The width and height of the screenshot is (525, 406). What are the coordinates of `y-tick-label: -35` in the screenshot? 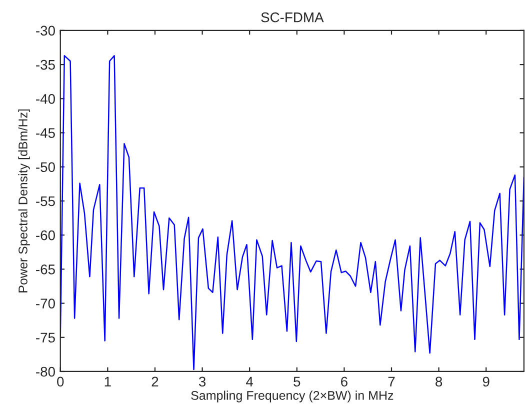 It's located at (45, 65).